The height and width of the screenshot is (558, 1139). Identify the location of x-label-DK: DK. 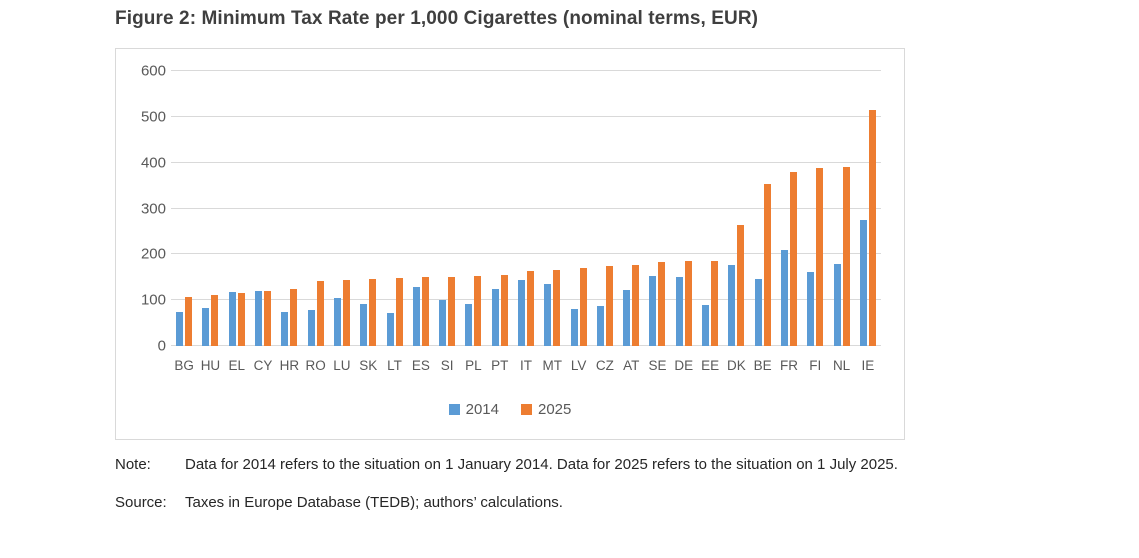
(736, 365).